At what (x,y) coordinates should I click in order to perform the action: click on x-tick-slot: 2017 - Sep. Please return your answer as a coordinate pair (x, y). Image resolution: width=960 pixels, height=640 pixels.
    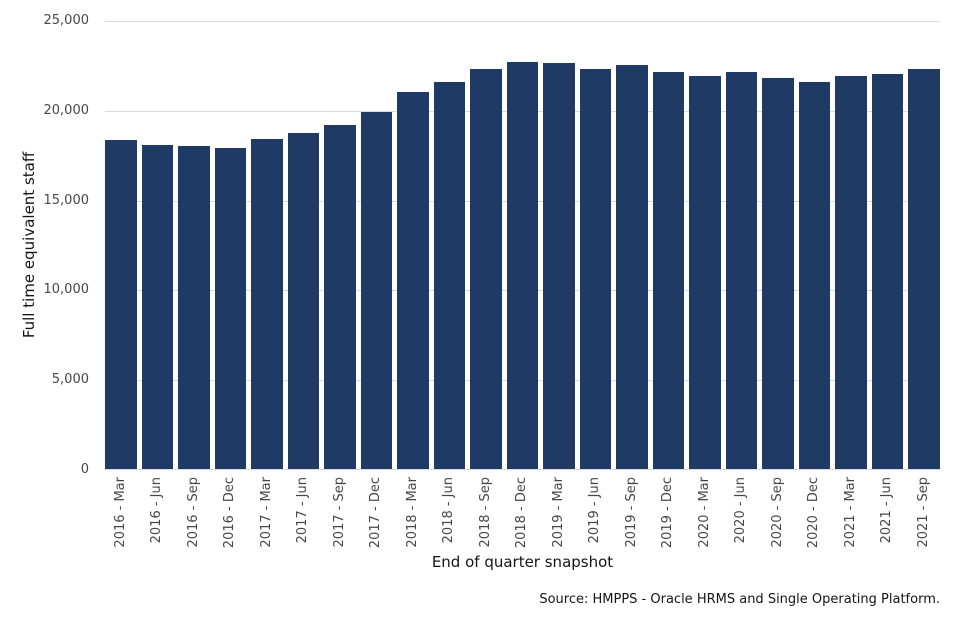
    Looking at the image, I should click on (340, 517).